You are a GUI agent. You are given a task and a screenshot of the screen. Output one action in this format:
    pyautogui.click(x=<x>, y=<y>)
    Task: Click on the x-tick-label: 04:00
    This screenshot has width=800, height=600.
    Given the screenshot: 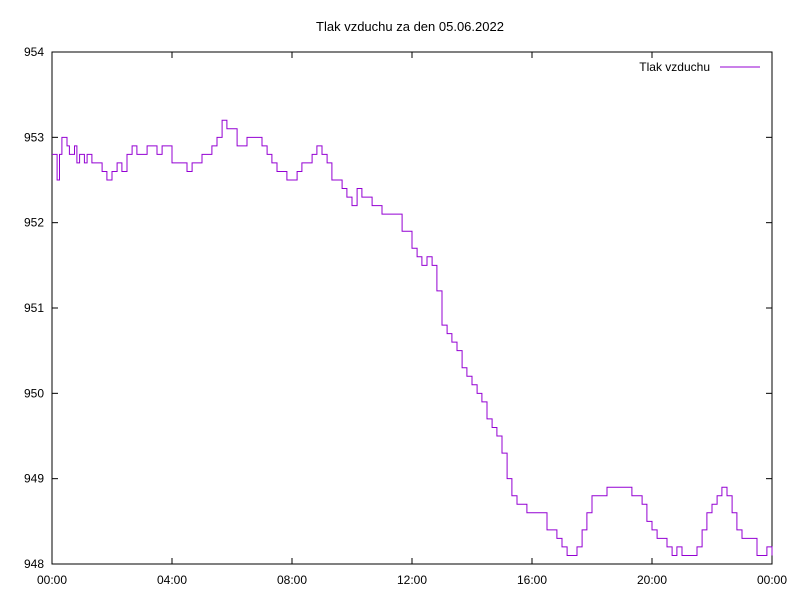 What is the action you would take?
    pyautogui.click(x=172, y=580)
    